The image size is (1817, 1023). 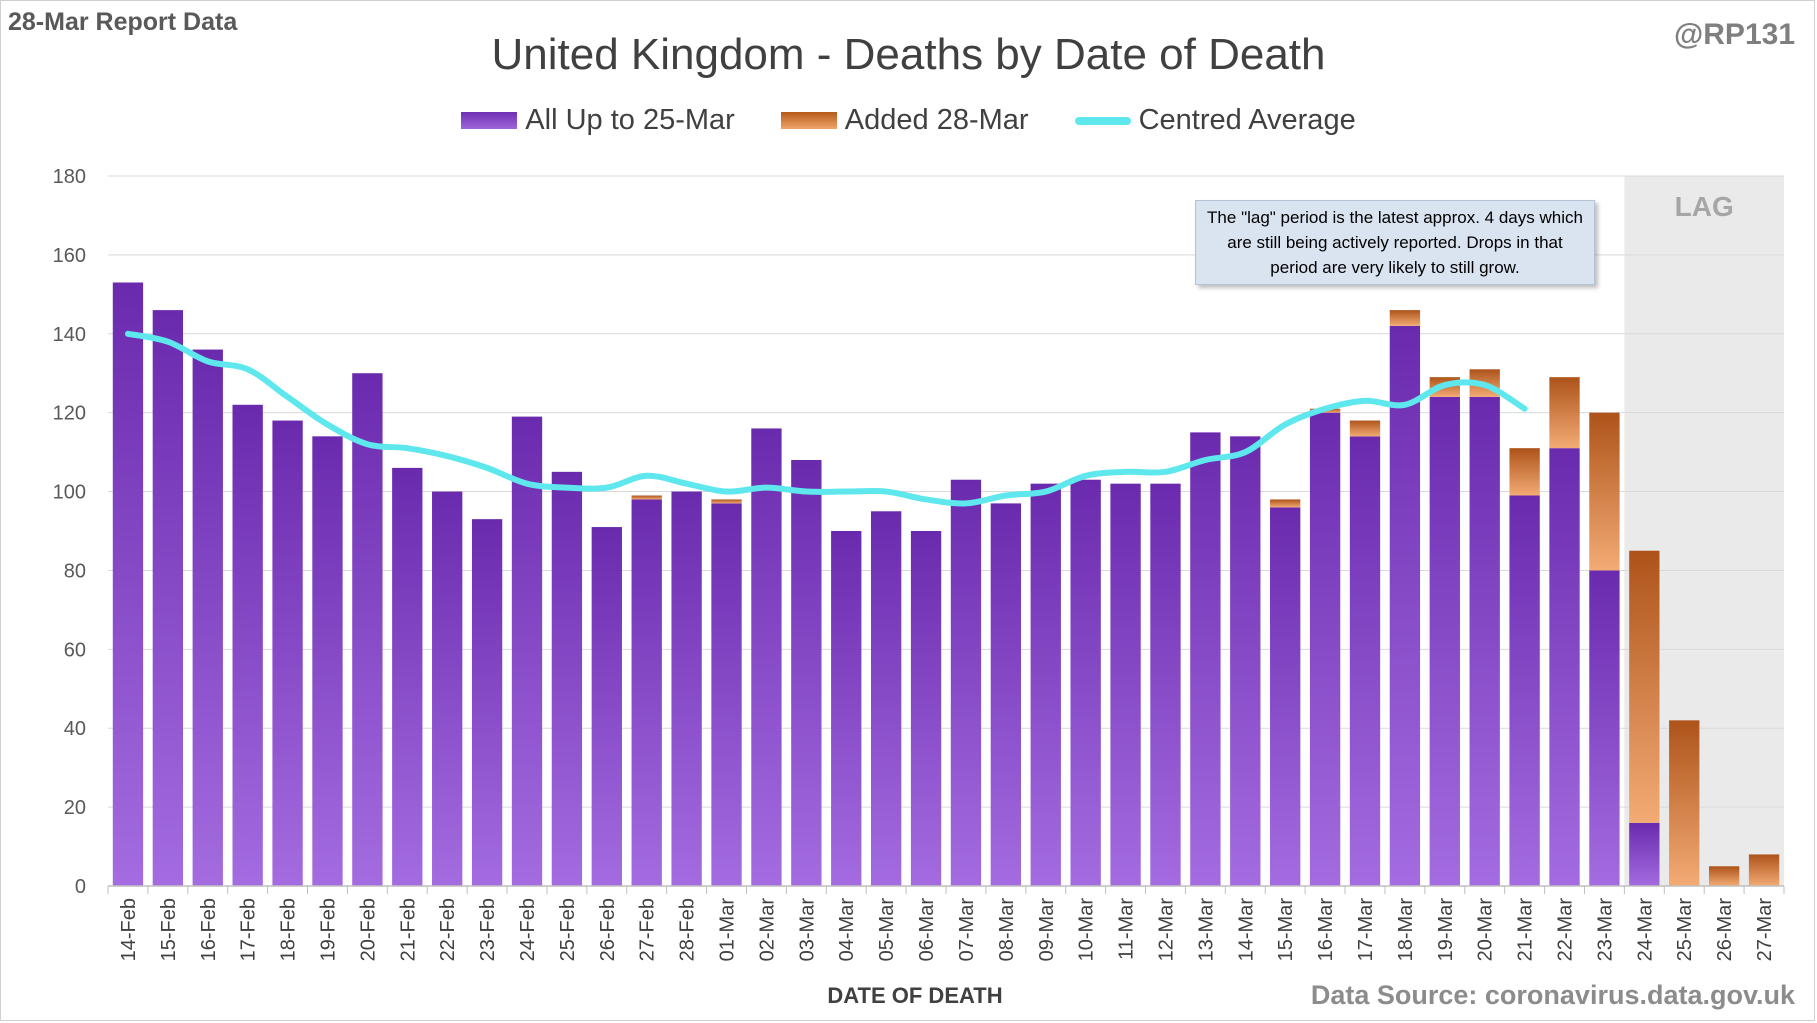 What do you see at coordinates (488, 929) in the screenshot?
I see `x-tick-label: 23-Feb` at bounding box center [488, 929].